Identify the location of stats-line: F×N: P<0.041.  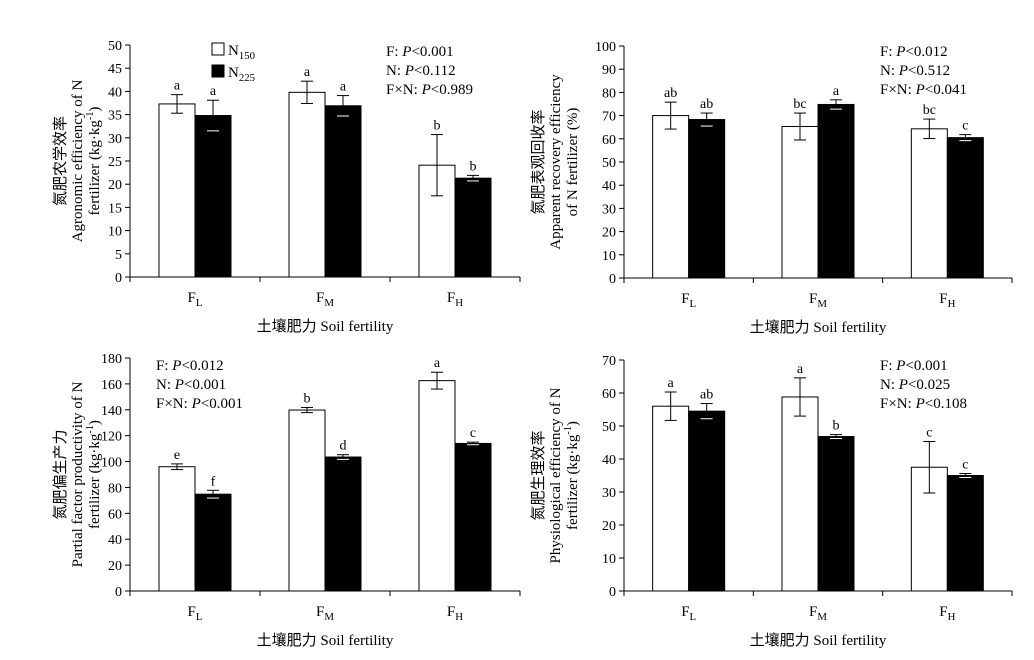
(923, 90).